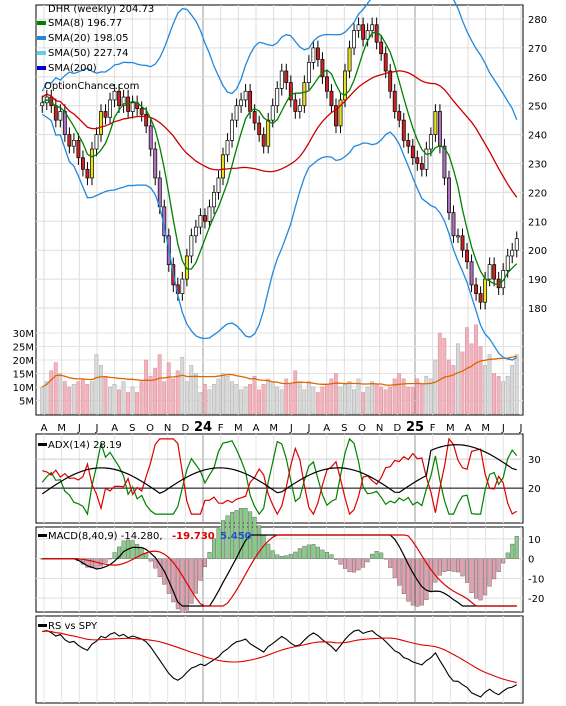  What do you see at coordinates (73, 626) in the screenshot?
I see `rs-title: RS vs SPY` at bounding box center [73, 626].